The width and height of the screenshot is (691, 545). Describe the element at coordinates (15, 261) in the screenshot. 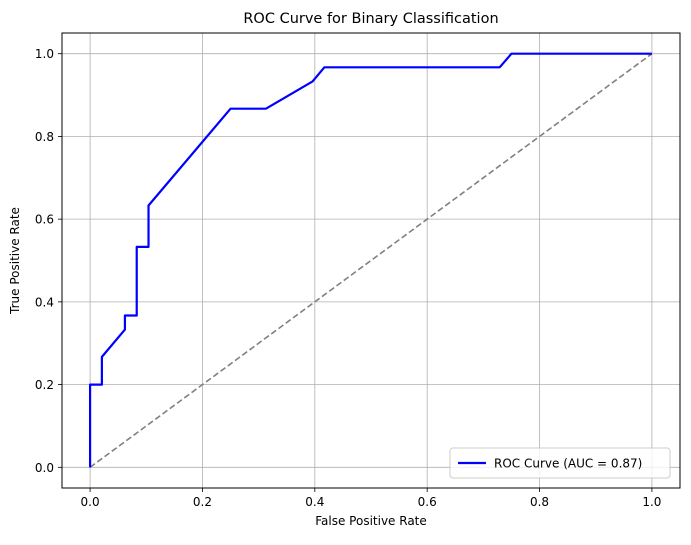

I see `y-axis-label: True Positive Rate` at that location.